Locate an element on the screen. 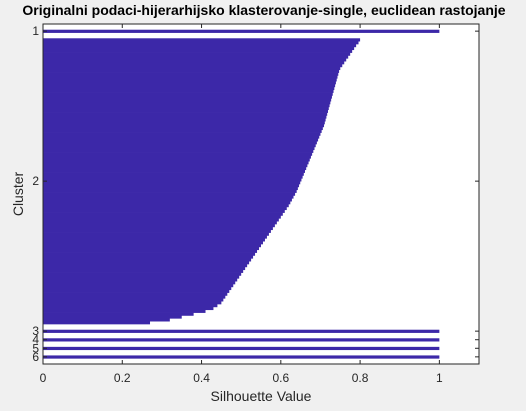 Image resolution: width=526 pixels, height=411 pixels. y-tick-label: 6 is located at coordinates (35, 357).